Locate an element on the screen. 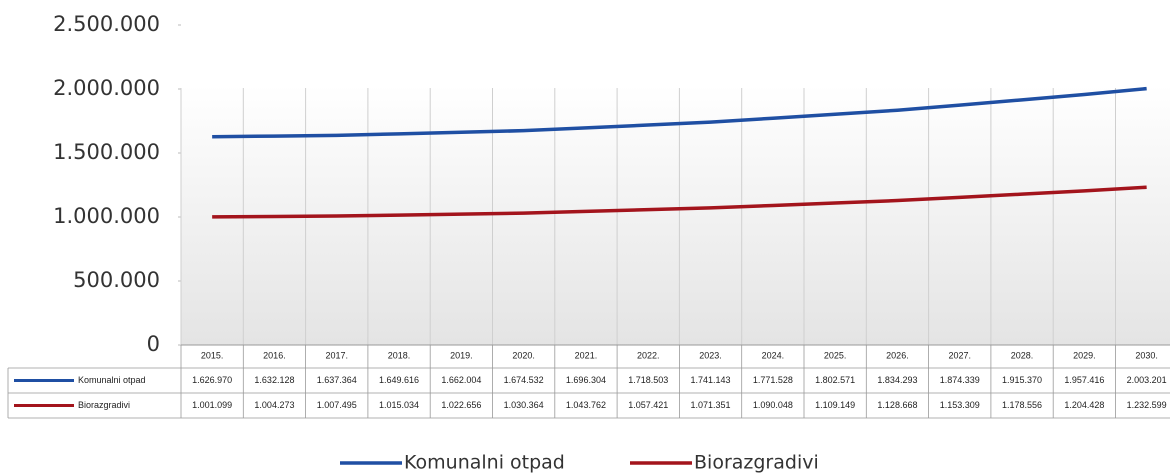  table-value: 1.128.668 is located at coordinates (897, 405).